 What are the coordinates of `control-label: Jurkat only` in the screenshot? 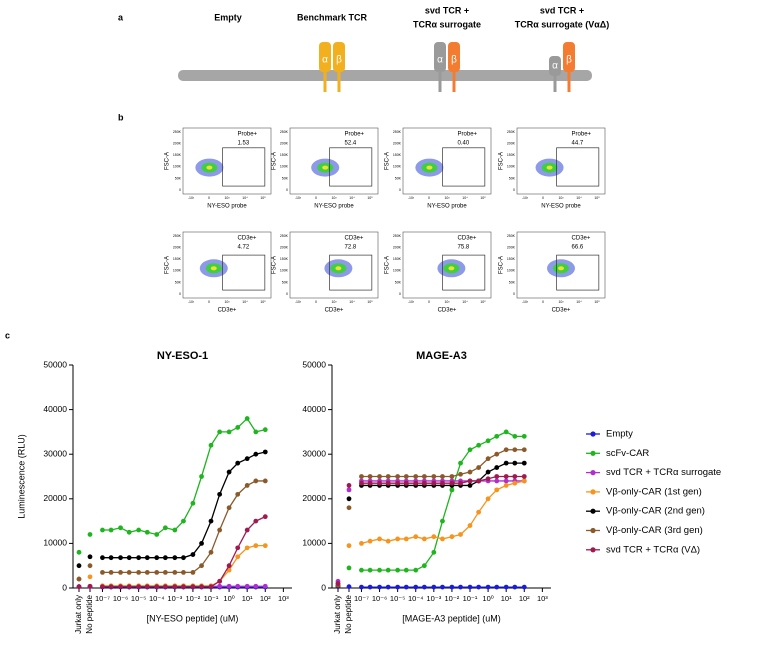 It's located at (78, 614).